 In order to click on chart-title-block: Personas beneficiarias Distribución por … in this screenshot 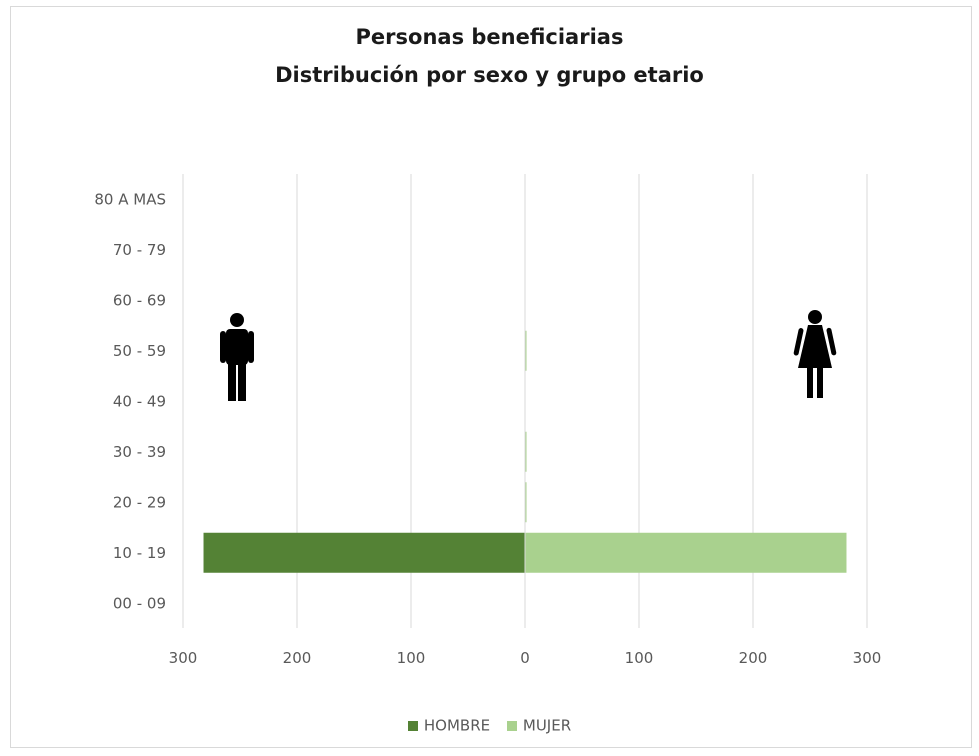, I will do `click(489, 56)`.